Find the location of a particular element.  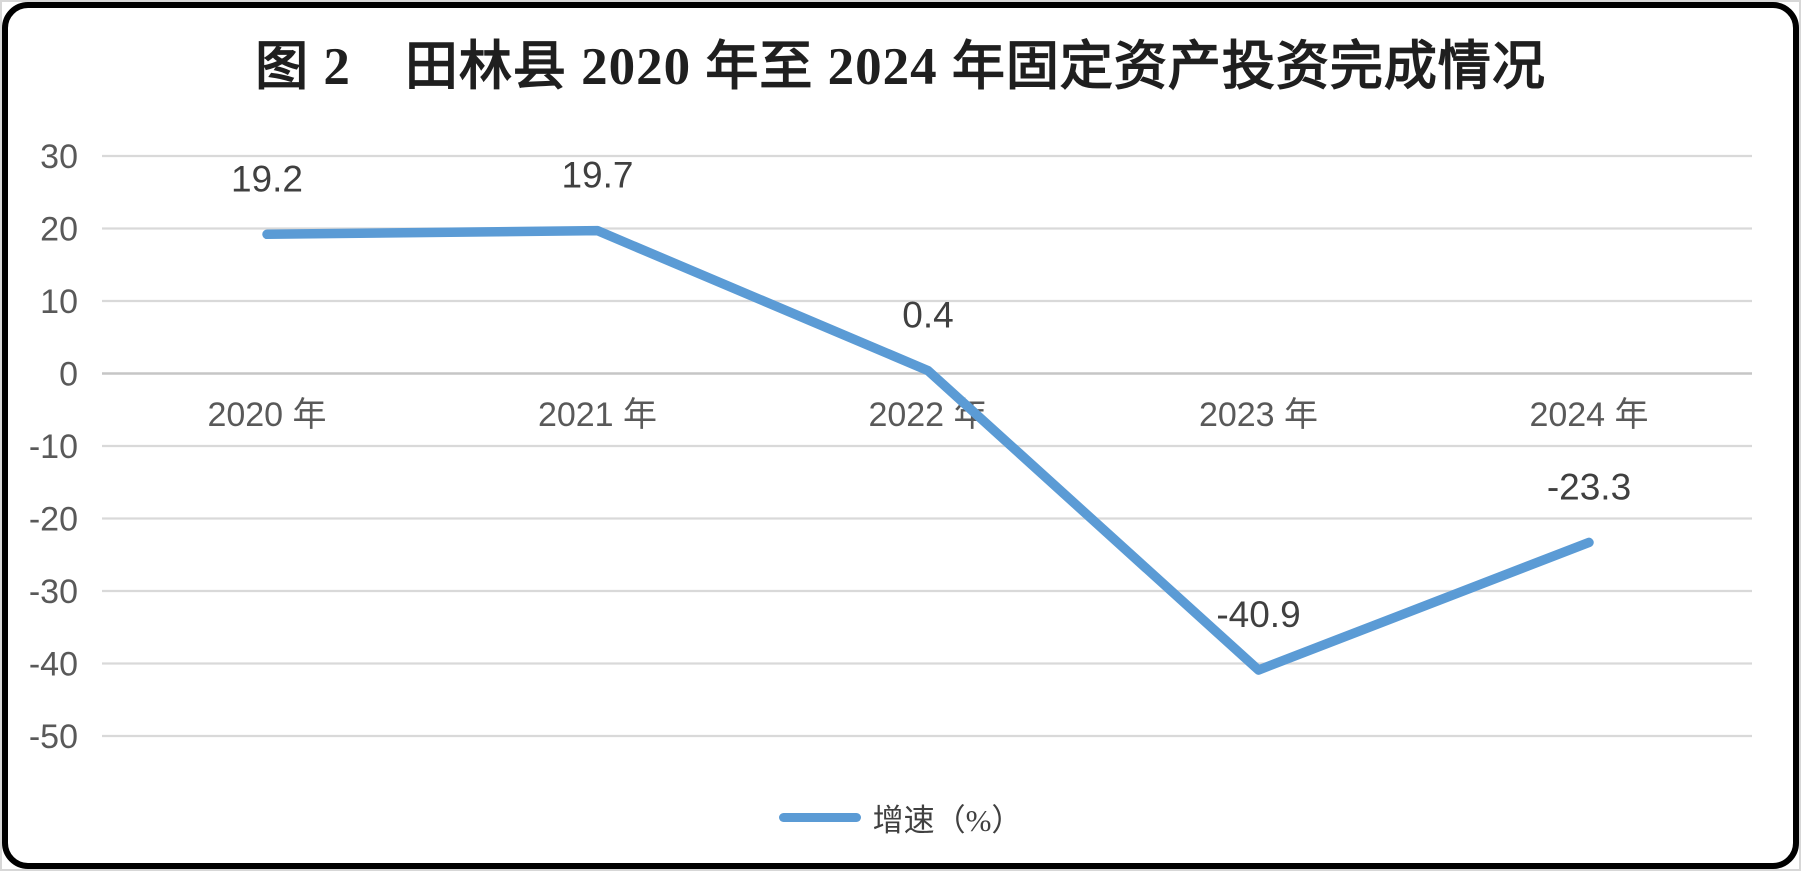

data-label: -23.3 is located at coordinates (1589, 486).